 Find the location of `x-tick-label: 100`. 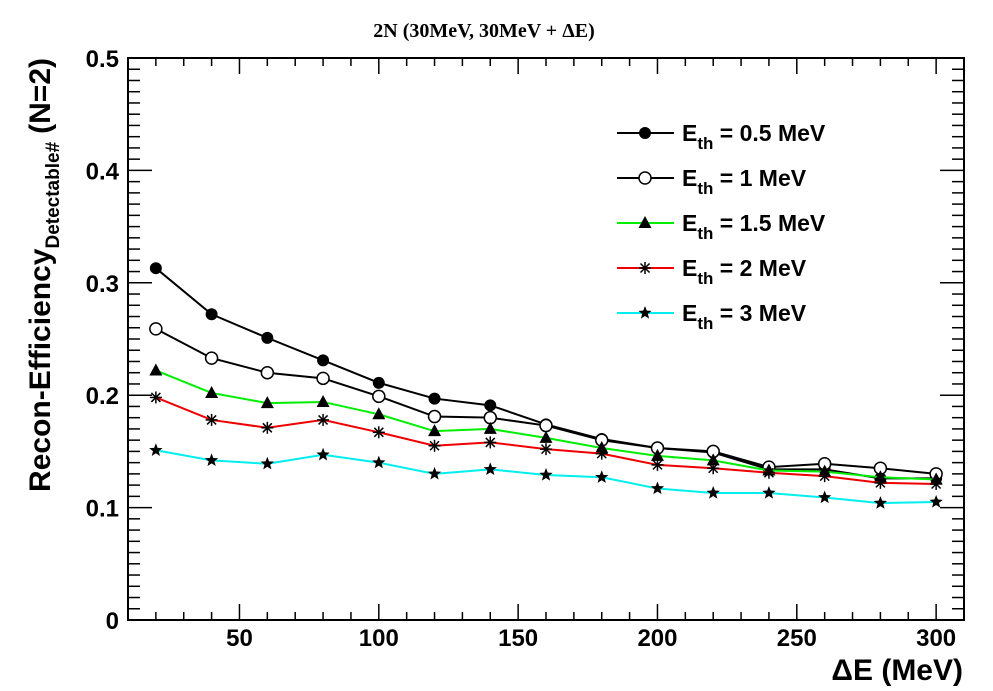

x-tick-label: 100 is located at coordinates (379, 638).